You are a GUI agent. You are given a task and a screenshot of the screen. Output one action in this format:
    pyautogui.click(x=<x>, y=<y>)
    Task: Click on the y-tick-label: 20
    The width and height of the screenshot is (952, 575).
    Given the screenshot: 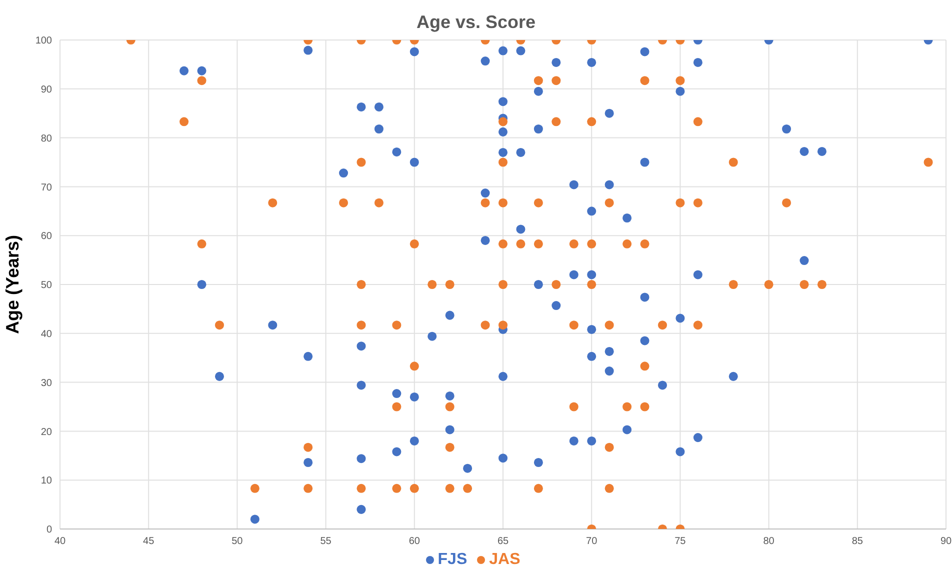 What is the action you would take?
    pyautogui.click(x=46, y=432)
    